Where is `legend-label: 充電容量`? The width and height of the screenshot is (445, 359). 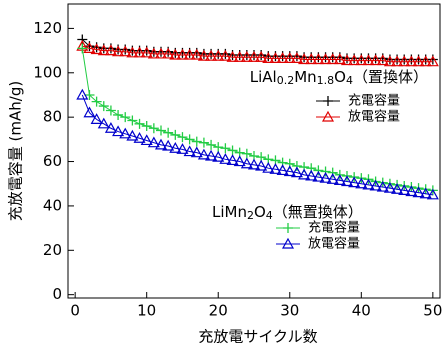 legend-label: 充電容量 is located at coordinates (334, 228).